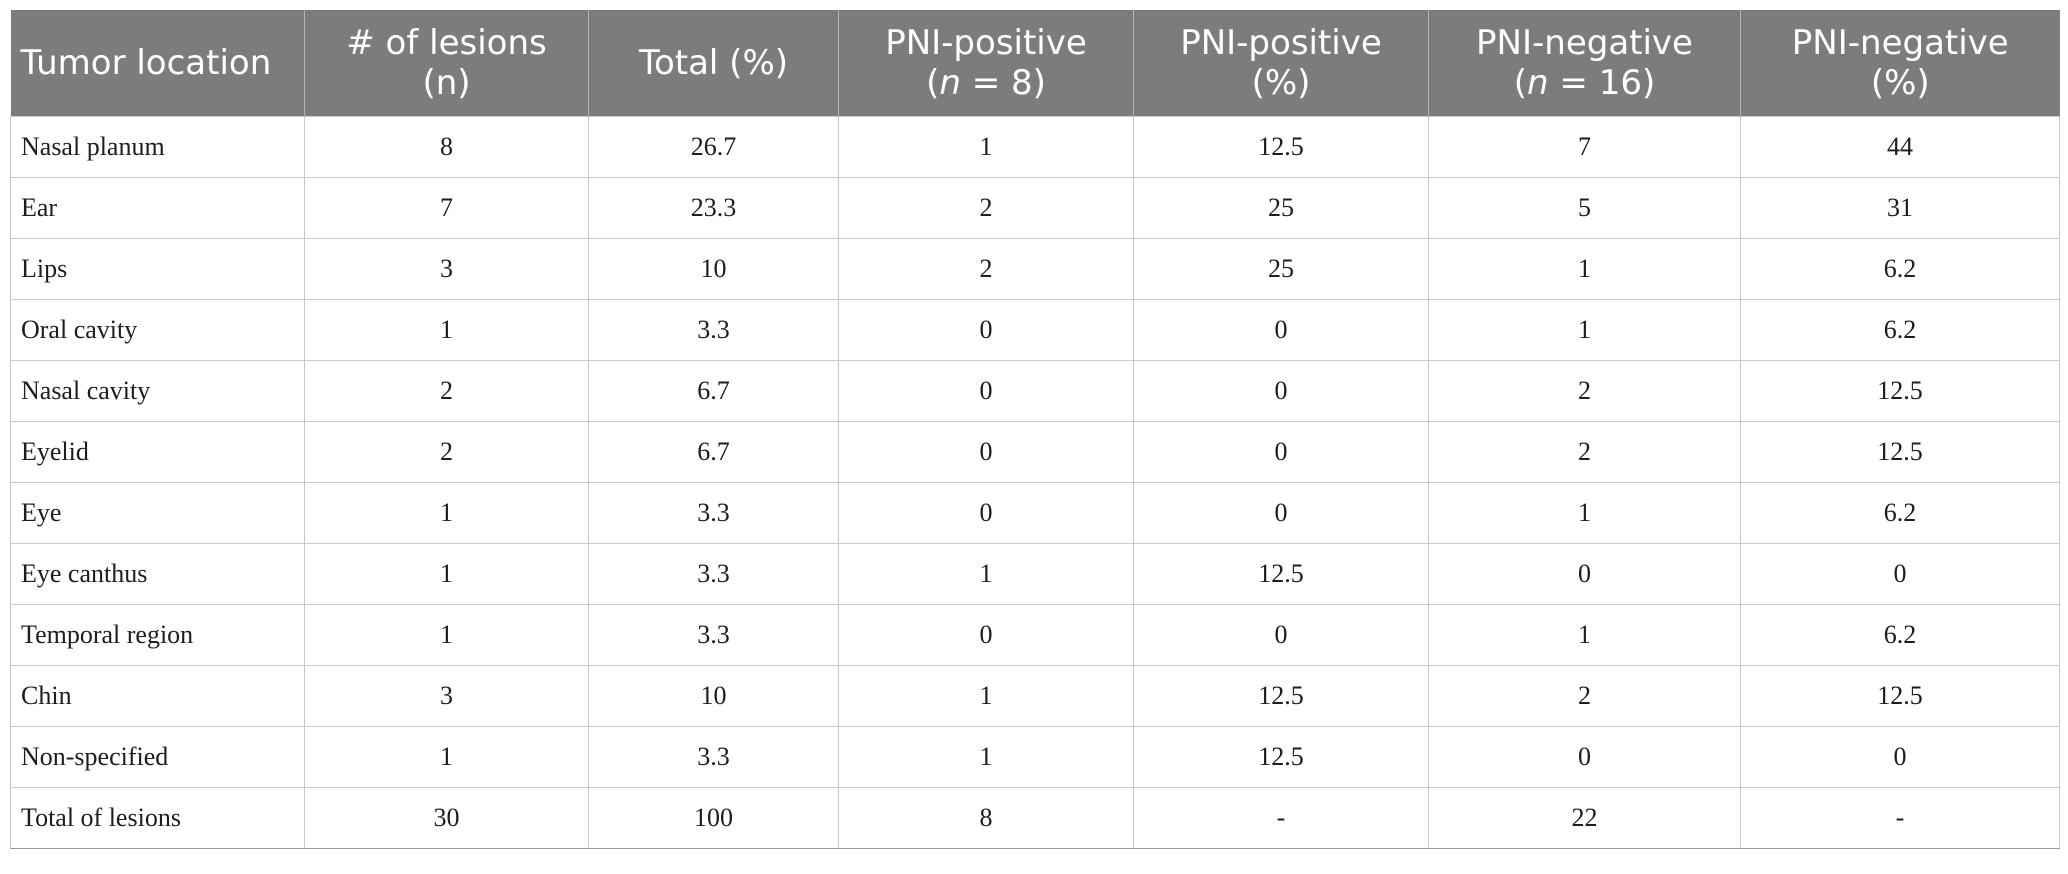 The image size is (2068, 874). Describe the element at coordinates (1584, 43) in the screenshot. I see `col-header-pni-negative-n-line1: PNI-negative` at that location.